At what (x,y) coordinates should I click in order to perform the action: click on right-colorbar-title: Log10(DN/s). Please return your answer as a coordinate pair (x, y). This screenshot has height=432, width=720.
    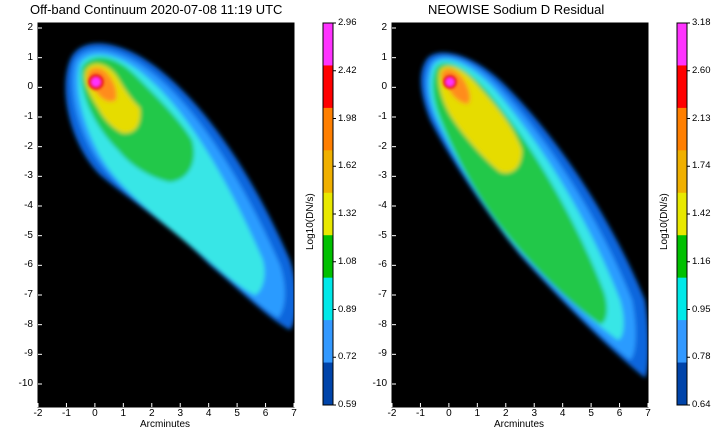
    Looking at the image, I should click on (664, 221).